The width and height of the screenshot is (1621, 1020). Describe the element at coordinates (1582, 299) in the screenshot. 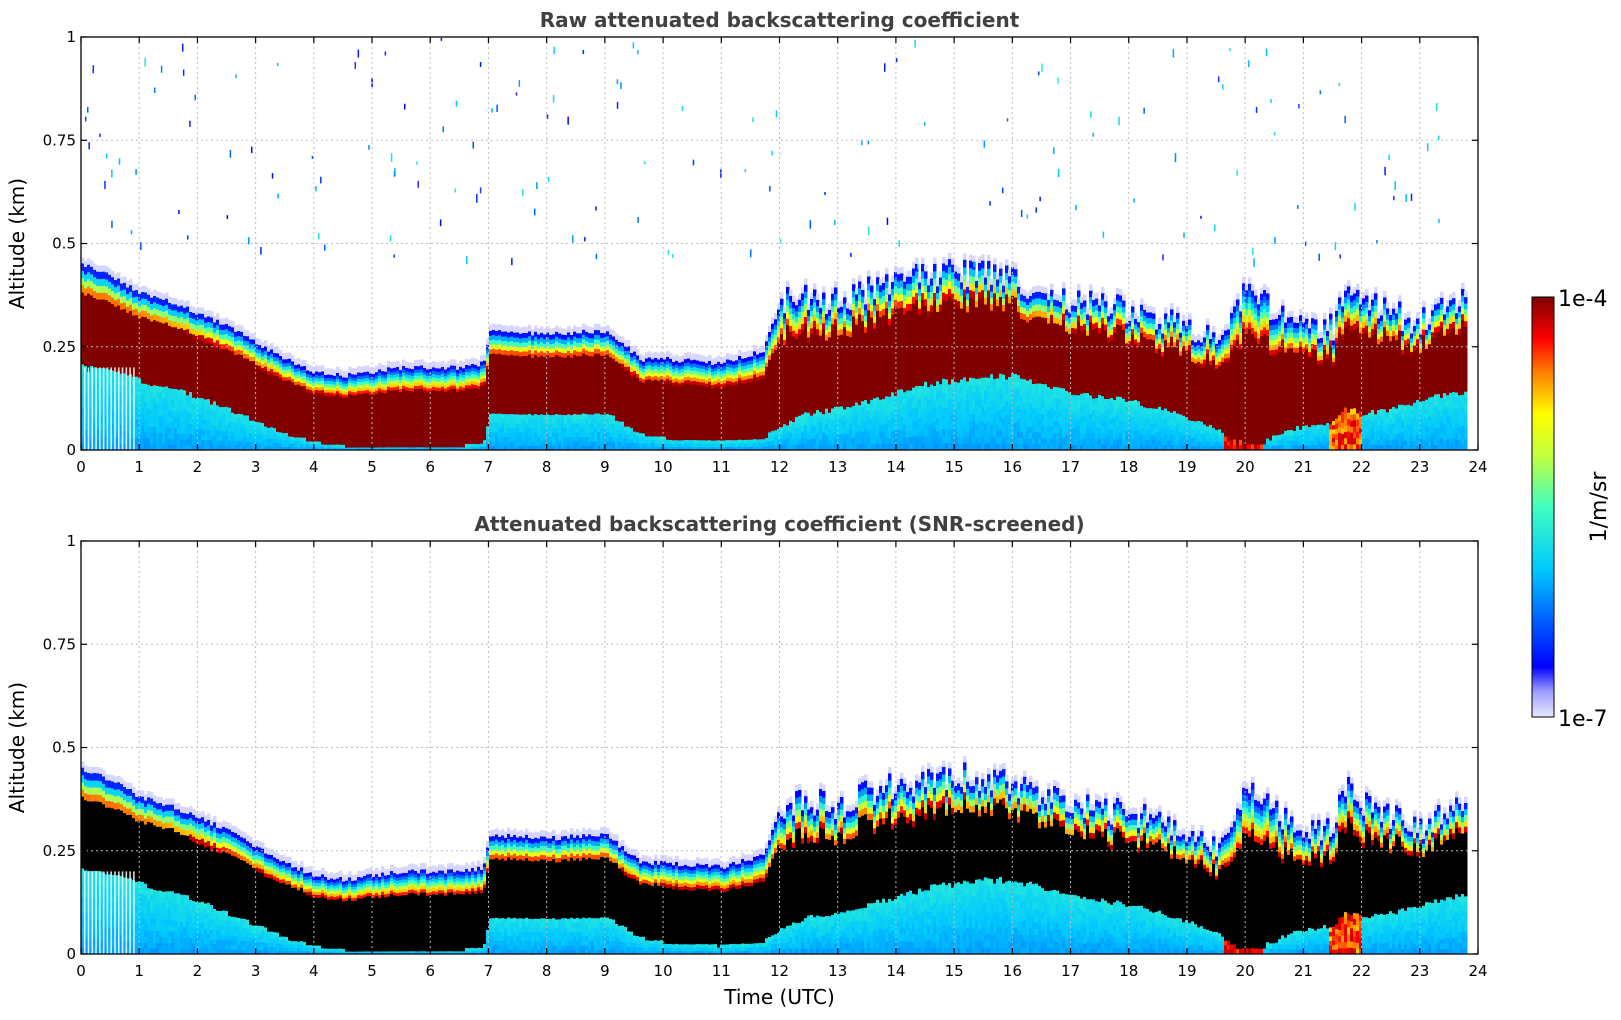

I see `colorbar-max-label: 1e-4` at that location.